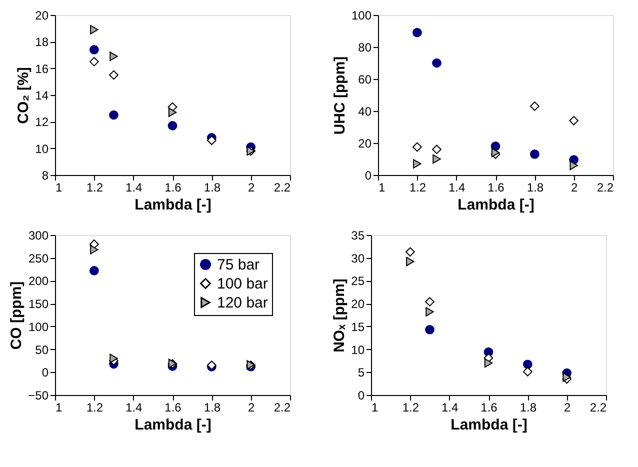  What do you see at coordinates (42, 95) in the screenshot?
I see `y-tick-label: 14` at bounding box center [42, 95].